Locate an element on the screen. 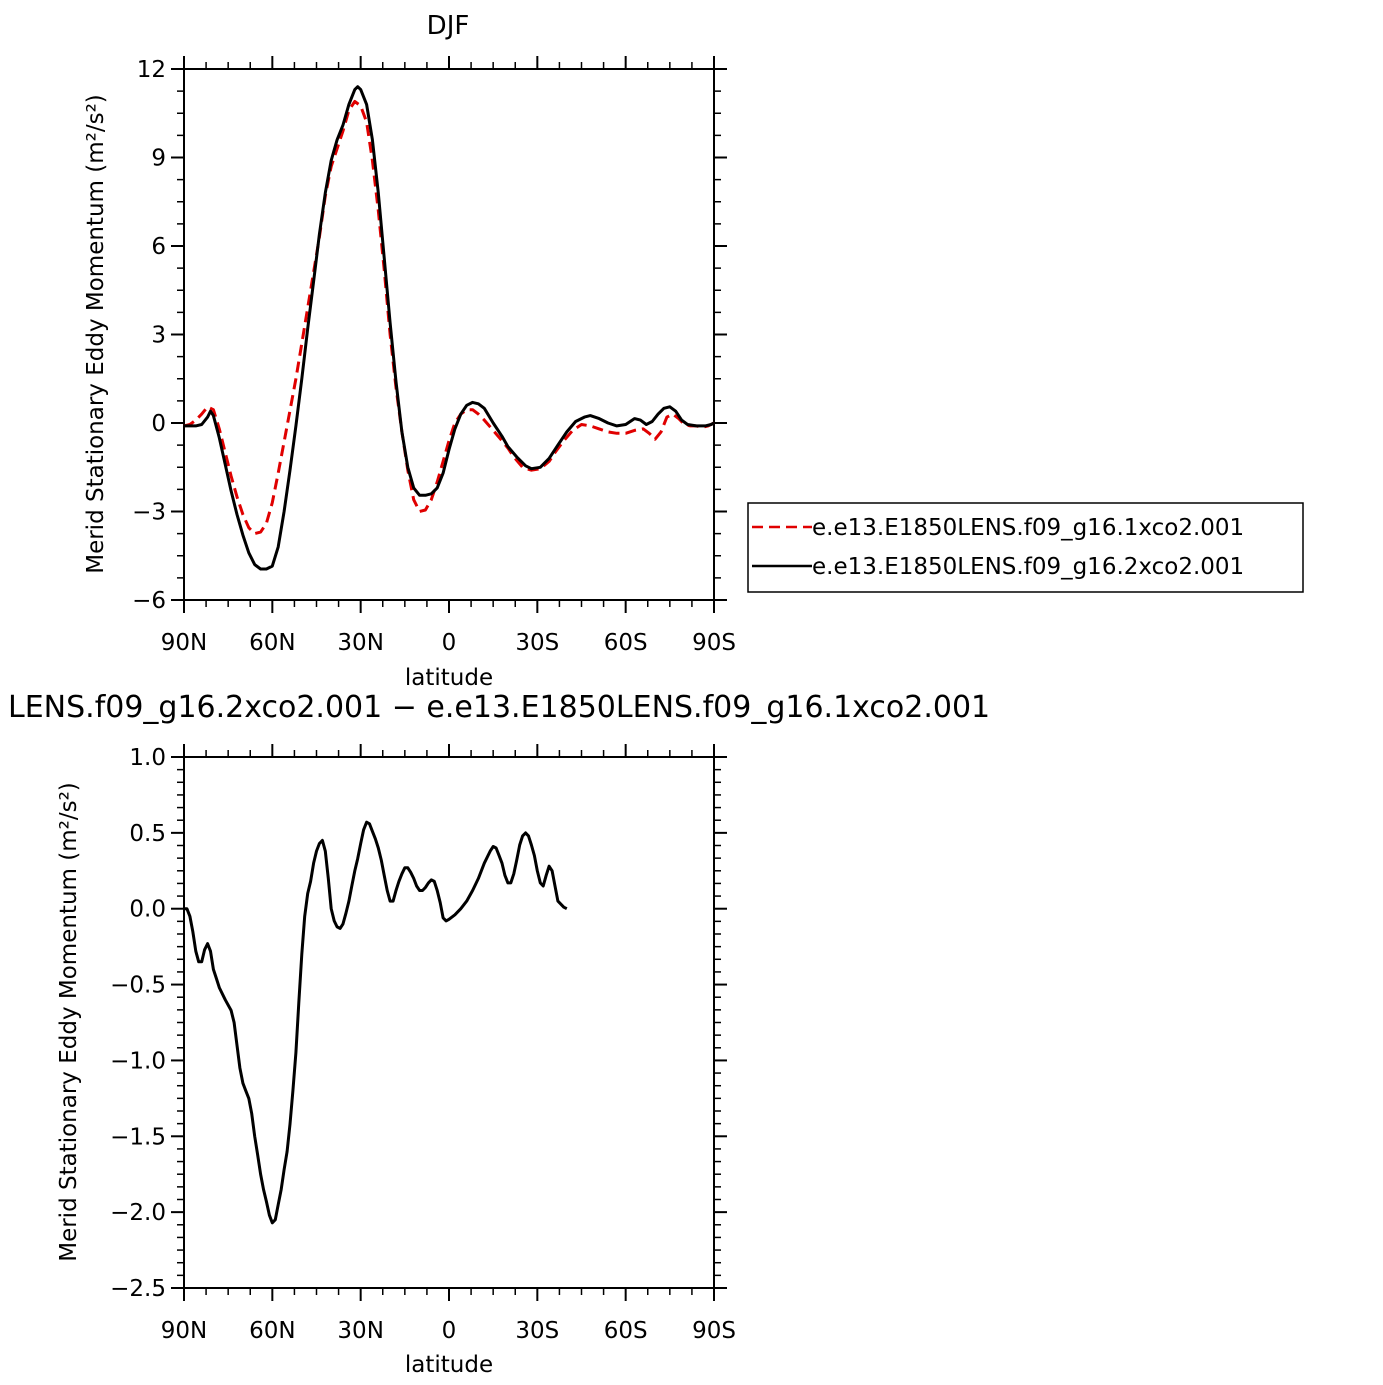  y-tick-label: 0.0 is located at coordinates (147, 910).